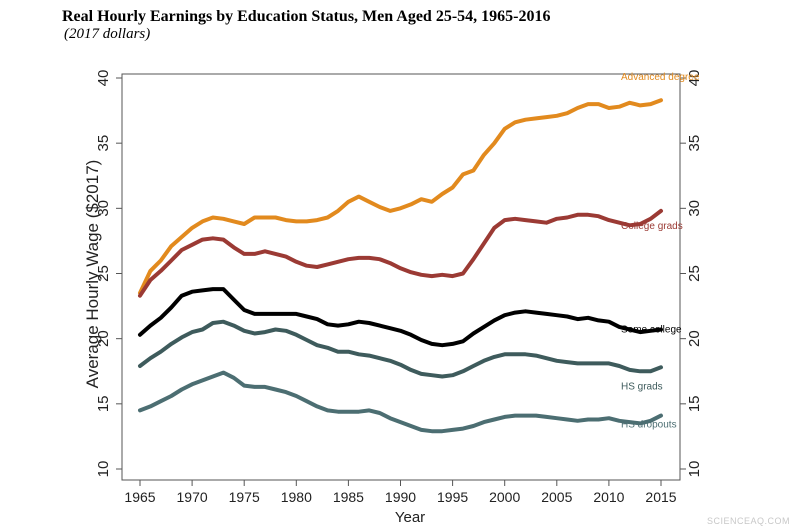 This screenshot has width=800, height=530. What do you see at coordinates (296, 497) in the screenshot?
I see `x-tick-label: 1980` at bounding box center [296, 497].